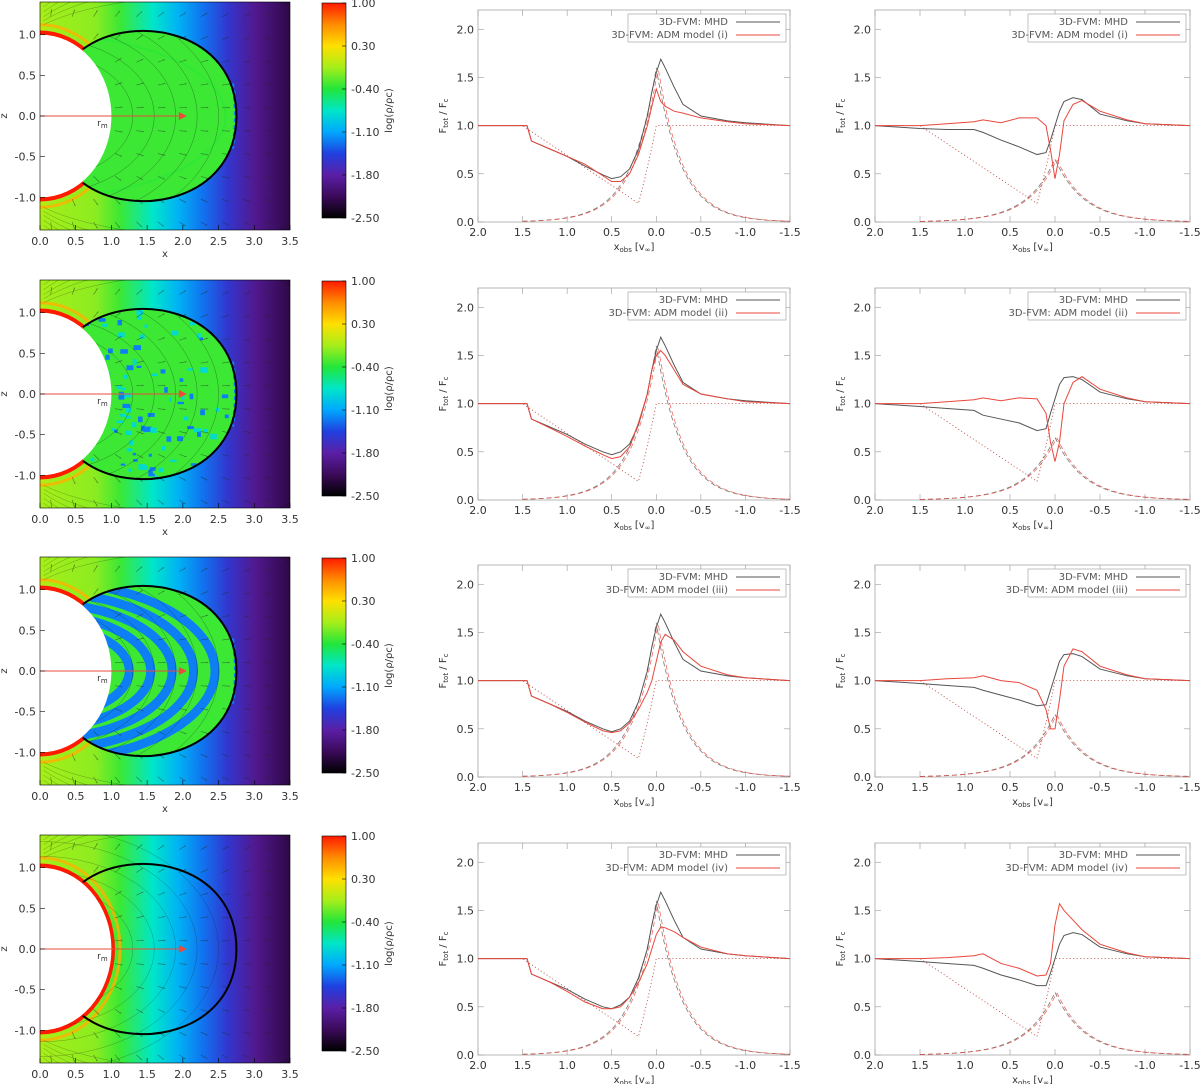 The width and height of the screenshot is (1200, 1084). What do you see at coordinates (25, 435) in the screenshot?
I see `density-y-tick: -0.5` at bounding box center [25, 435].